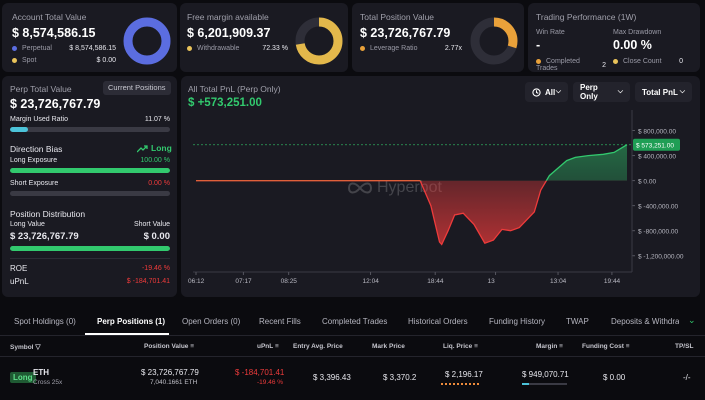 The height and width of the screenshot is (400, 705). Describe the element at coordinates (494, 41) in the screenshot. I see `leverage-donut-chart` at that location.